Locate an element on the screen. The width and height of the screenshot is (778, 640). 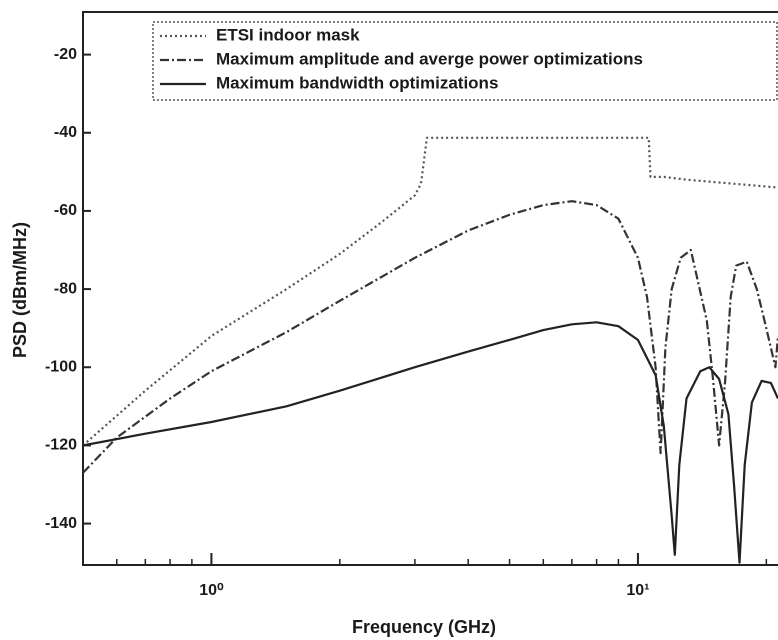
y-tick-label: -80 is located at coordinates (65, 288).